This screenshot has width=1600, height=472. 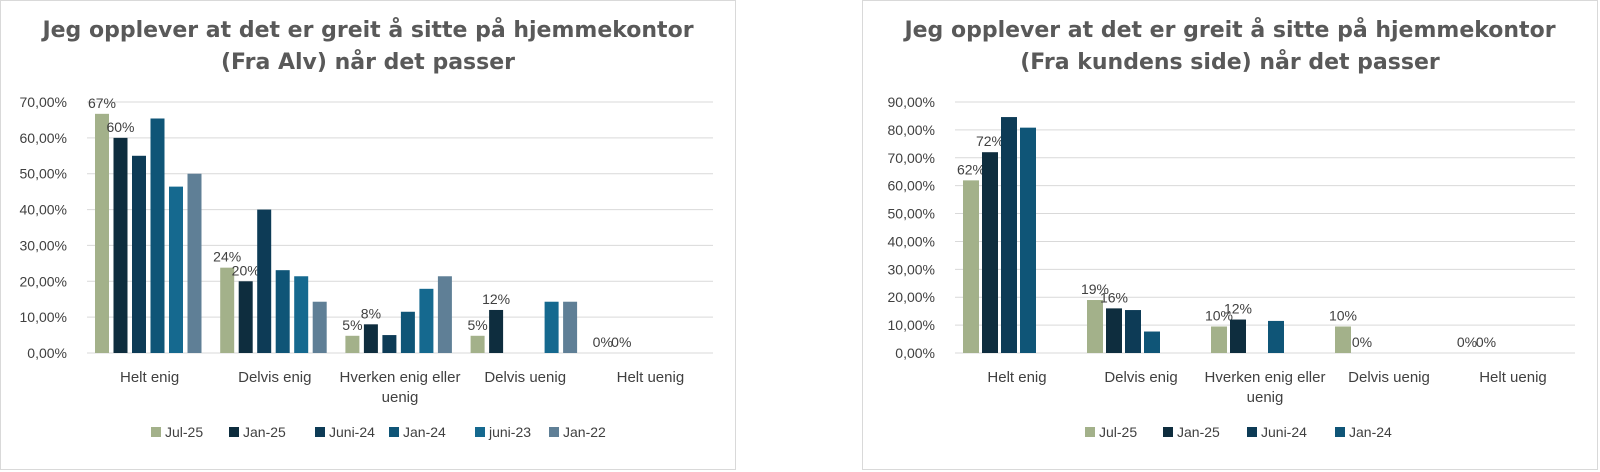 What do you see at coordinates (1389, 377) in the screenshot?
I see `x-category-label: Delvis uenig` at bounding box center [1389, 377].